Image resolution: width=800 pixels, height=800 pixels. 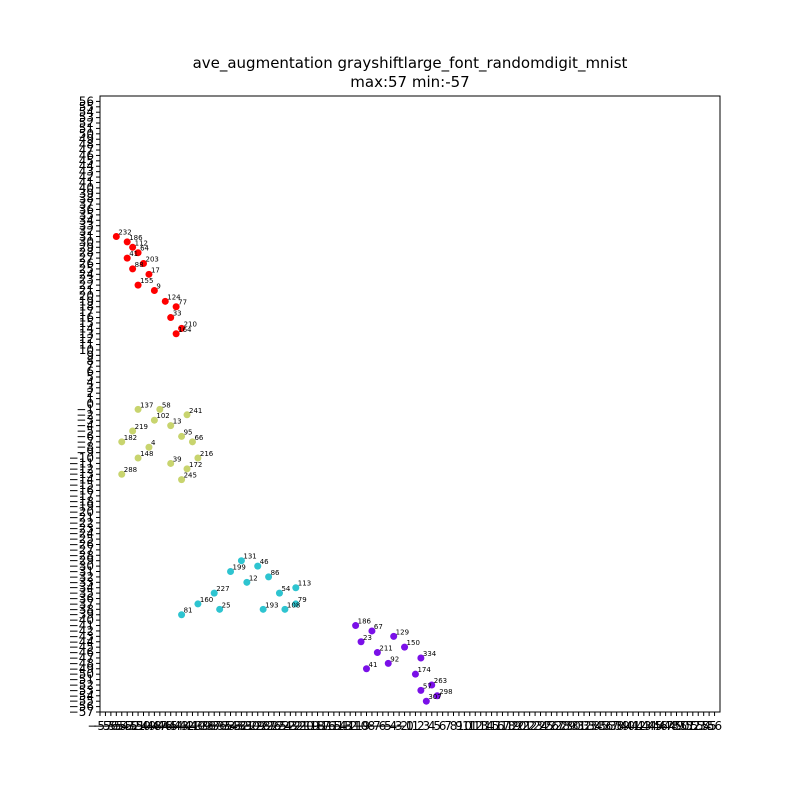 I want to click on y-tick-label: 32, so click(x=86, y=231).